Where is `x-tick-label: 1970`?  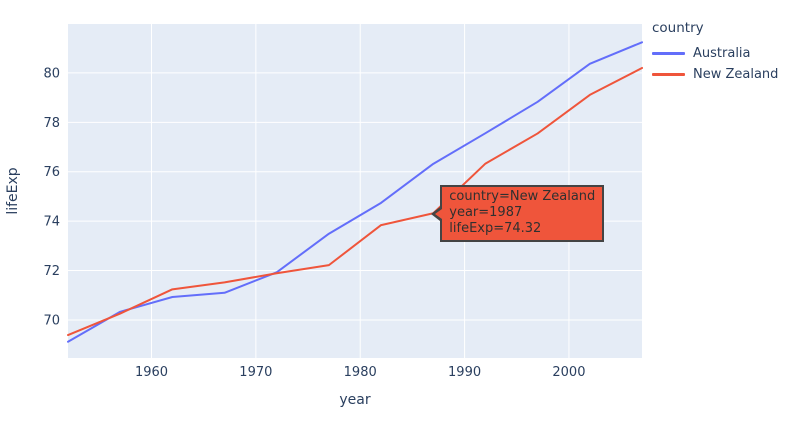 x-tick-label: 1970 is located at coordinates (255, 372).